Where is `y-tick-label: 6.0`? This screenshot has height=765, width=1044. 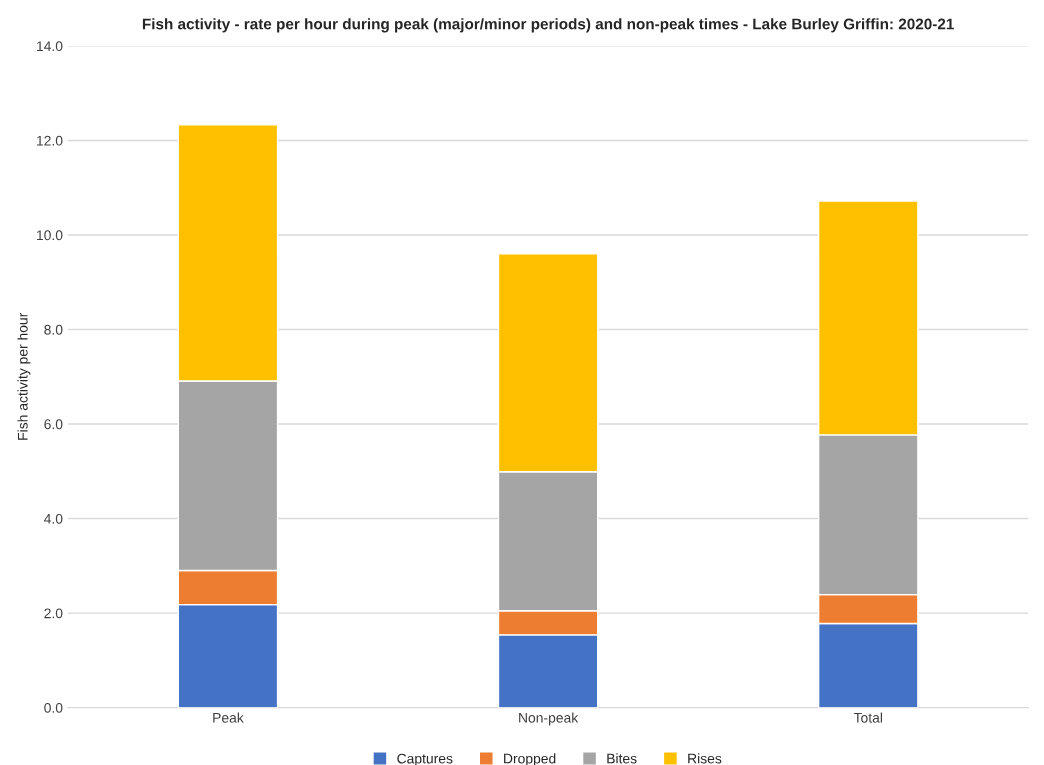 y-tick-label: 6.0 is located at coordinates (53, 424).